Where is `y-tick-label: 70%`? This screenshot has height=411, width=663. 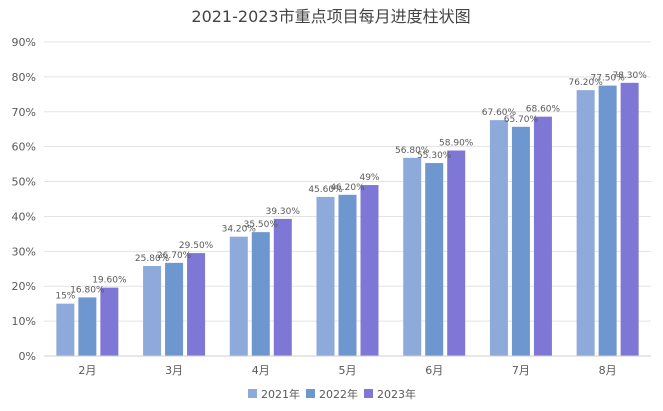 y-tick-label: 70% is located at coordinates (24, 112).